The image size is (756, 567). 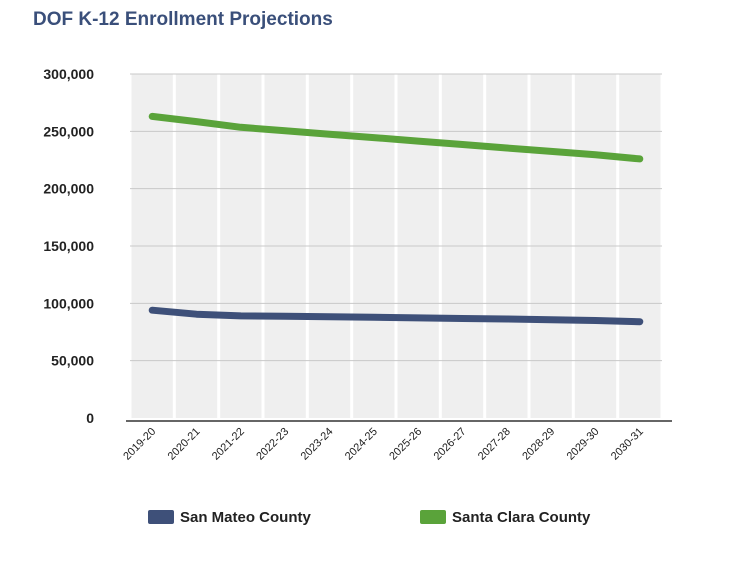 I want to click on y-tick-label: 50,000, so click(x=72, y=361).